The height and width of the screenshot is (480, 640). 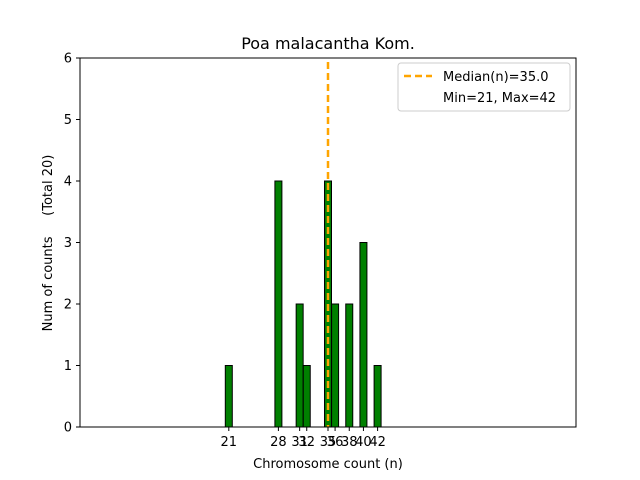 What do you see at coordinates (278, 442) in the screenshot?
I see `x-tick-label: 28` at bounding box center [278, 442].